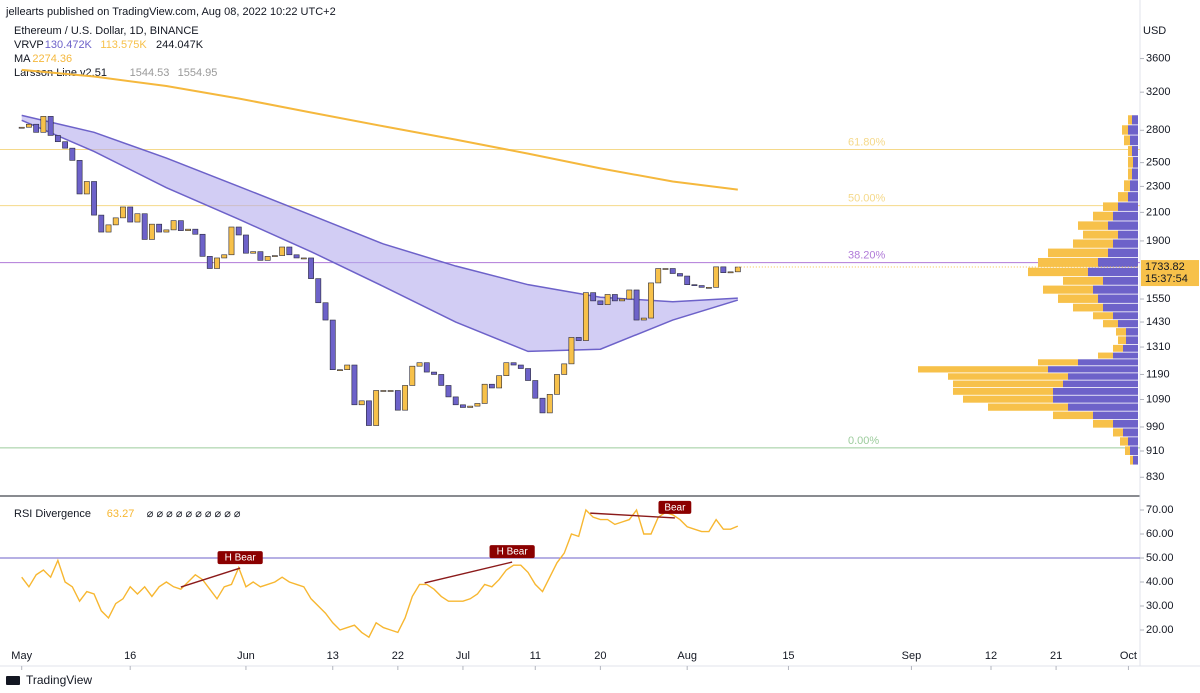  What do you see at coordinates (123, 45) in the screenshot?
I see `vrvp-readout: 113.575K` at bounding box center [123, 45].